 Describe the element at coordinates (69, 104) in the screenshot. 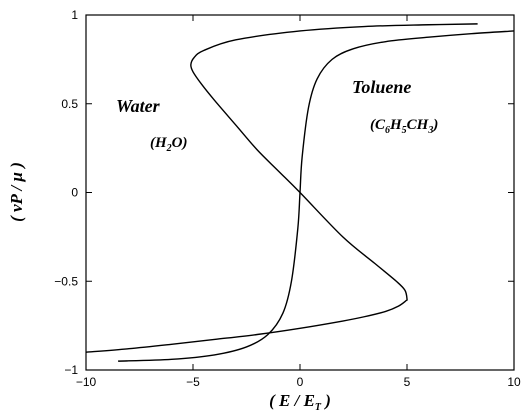

I see `y-tick-label: 0.5` at that location.